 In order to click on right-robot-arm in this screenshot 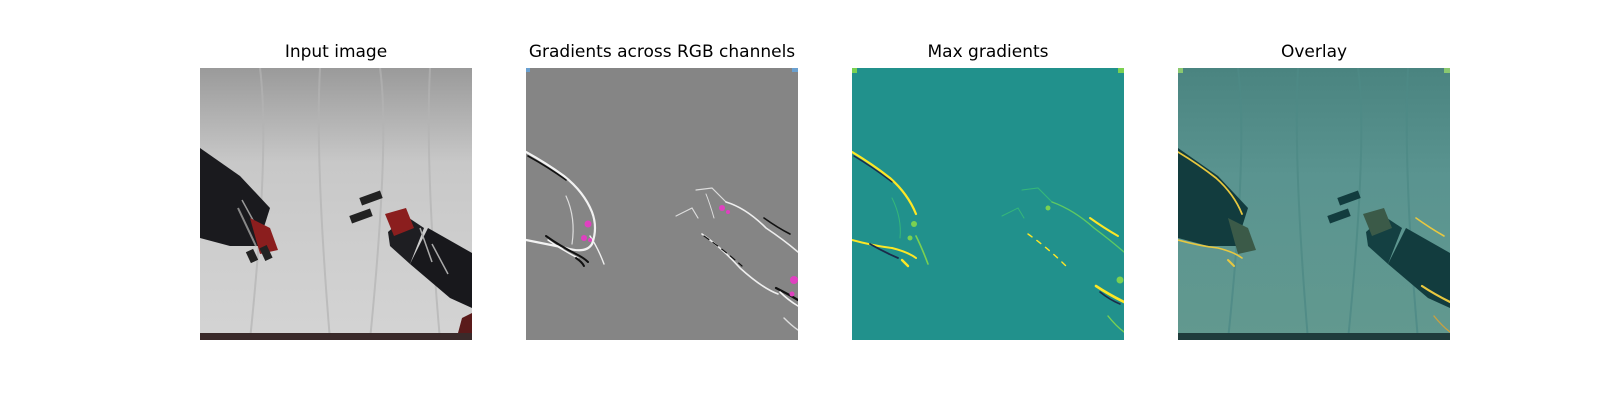, I will do `click(410, 261)`.